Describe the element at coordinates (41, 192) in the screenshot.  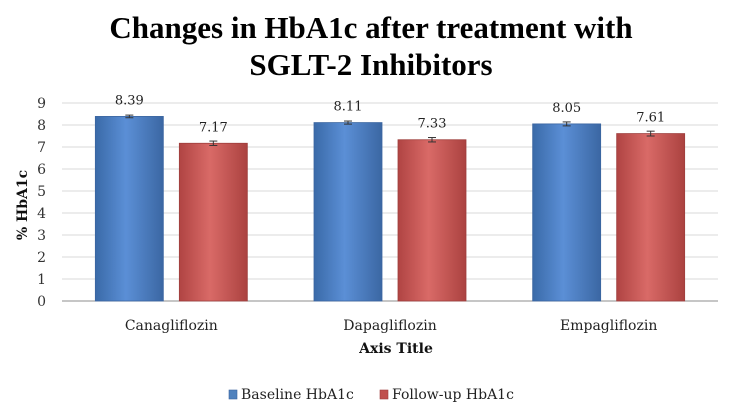
I see `y-tick-label: 5` at that location.